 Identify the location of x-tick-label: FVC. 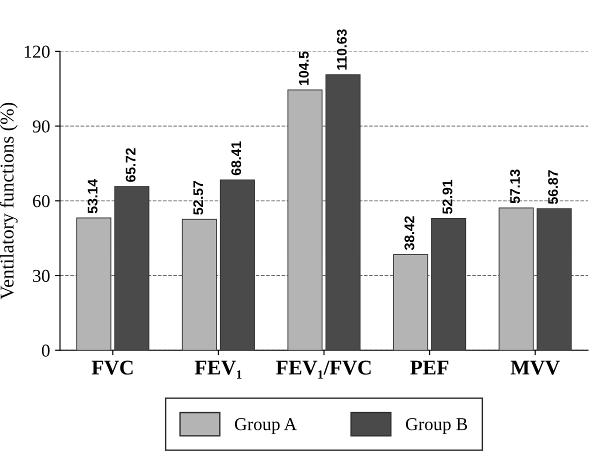
(112, 367).